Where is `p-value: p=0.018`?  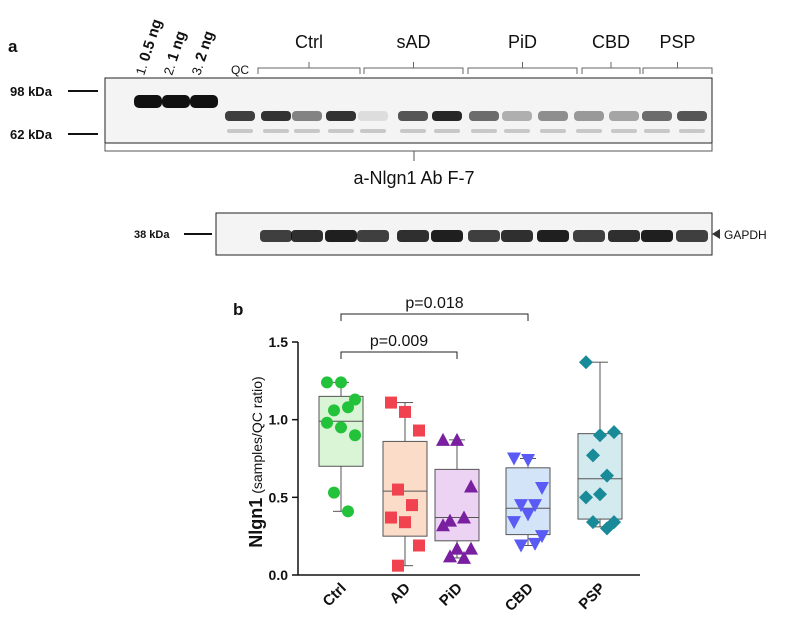
p-value: p=0.018 is located at coordinates (434, 303).